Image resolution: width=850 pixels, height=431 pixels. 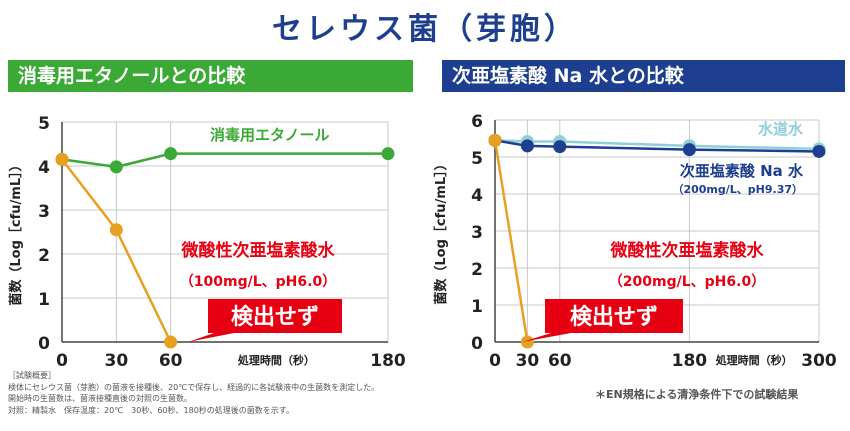 I want to click on notes-line: 開始時の生菌数は、菌液接種直後の対照の生菌数。, so click(x=100, y=398).